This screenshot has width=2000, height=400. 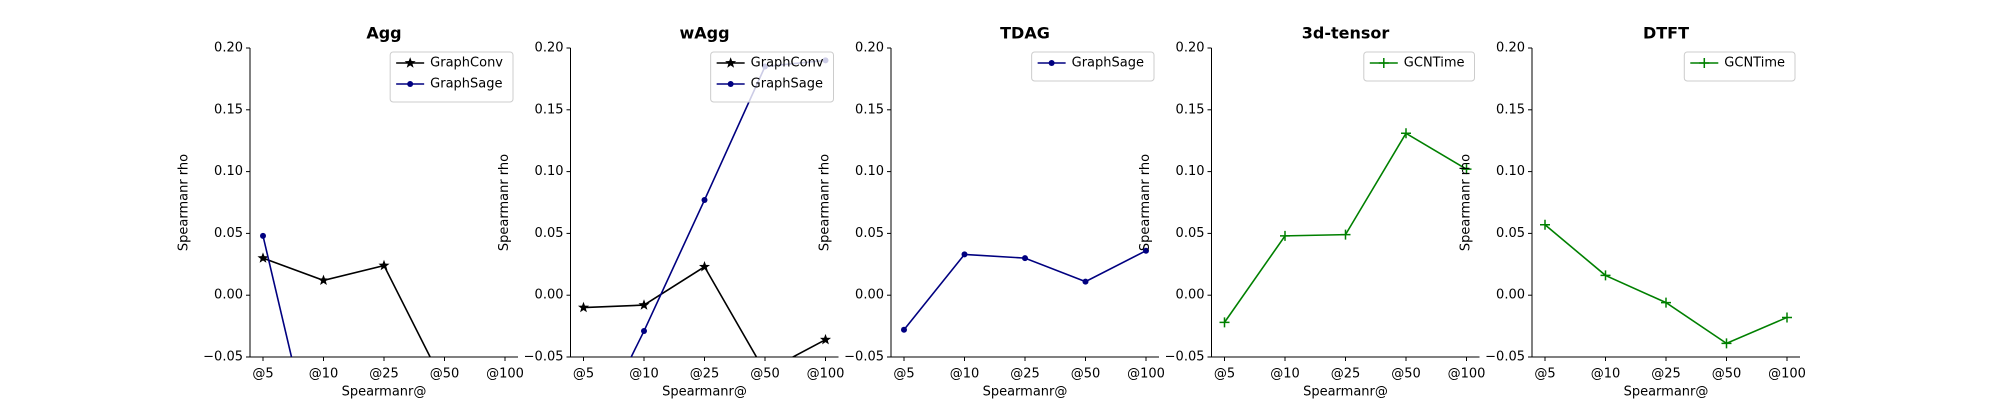 I want to click on subplot-title: TDAG, so click(x=1025, y=33).